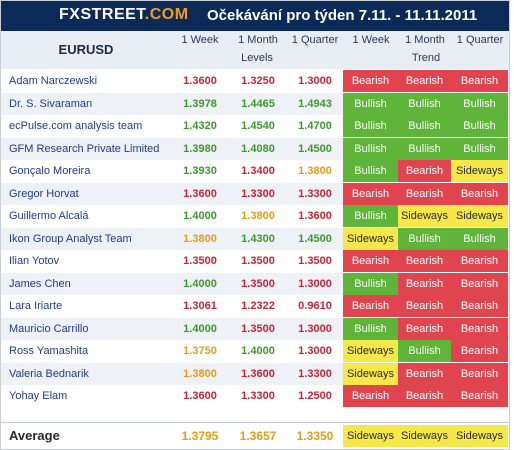 This screenshot has height=450, width=514. I want to click on average-1-month: 1.3657, so click(258, 436).